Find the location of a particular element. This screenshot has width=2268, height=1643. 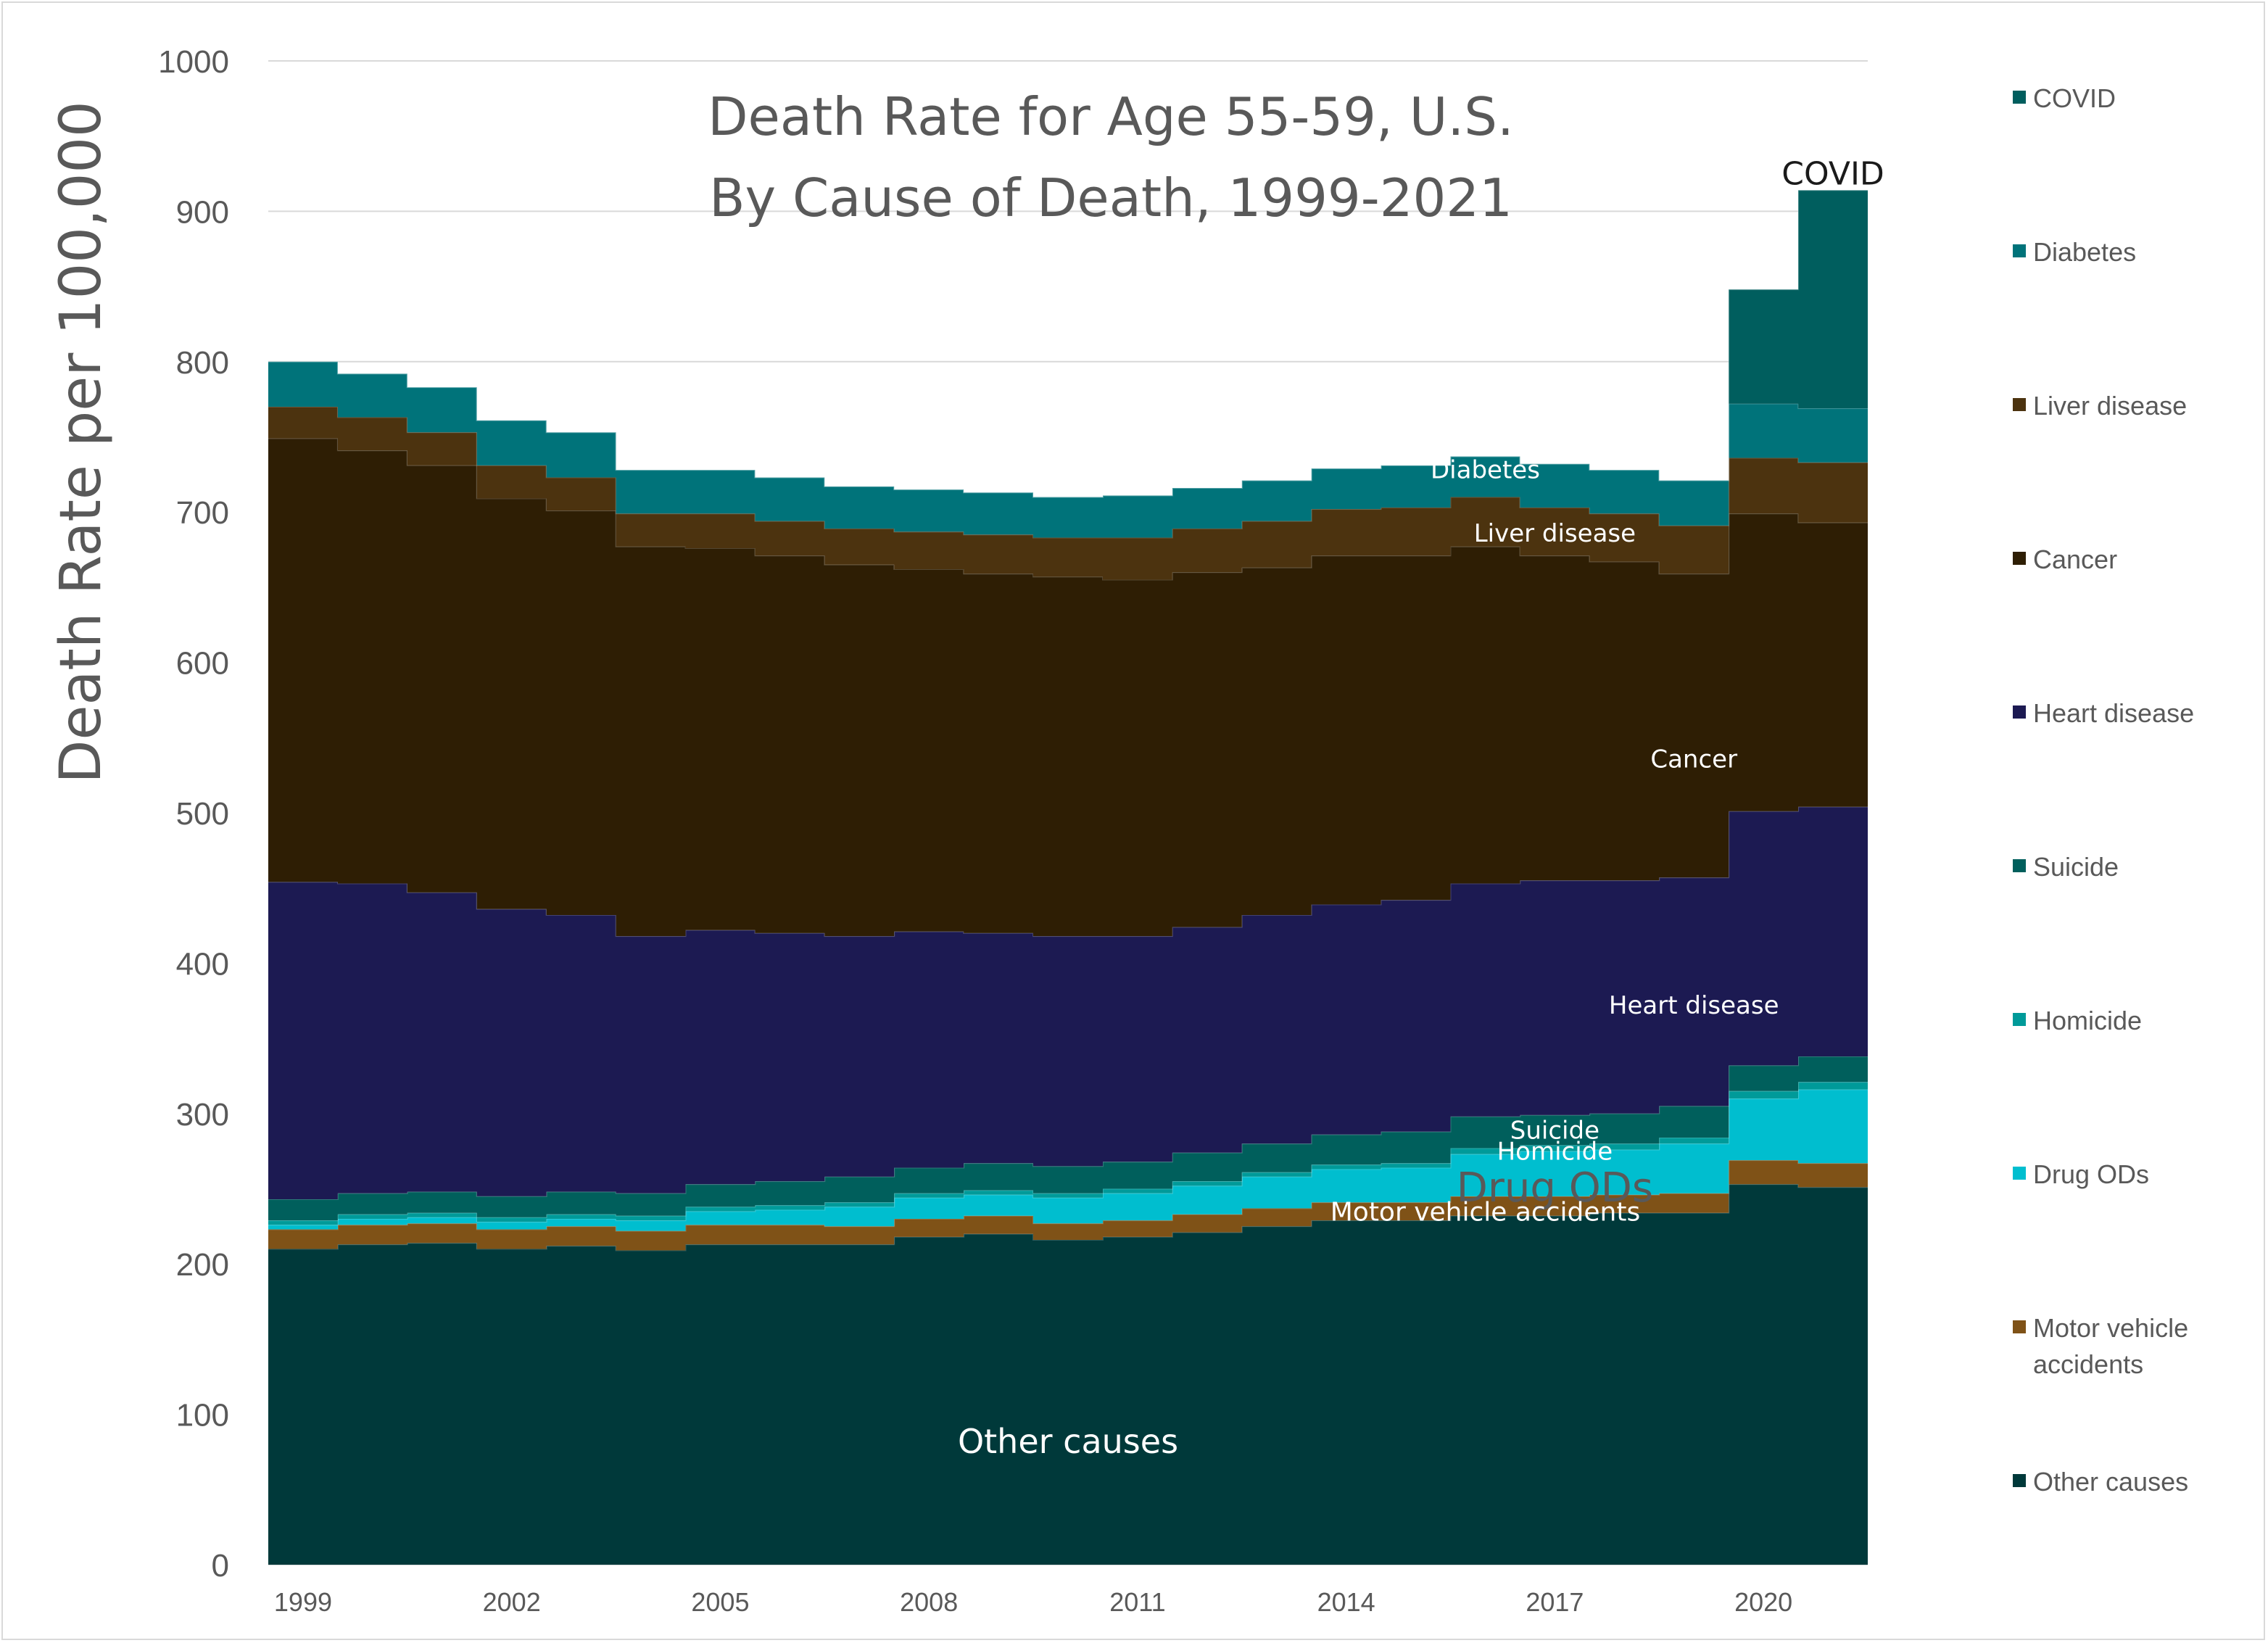

x-tick-label-2008: 2008 is located at coordinates (929, 1602).